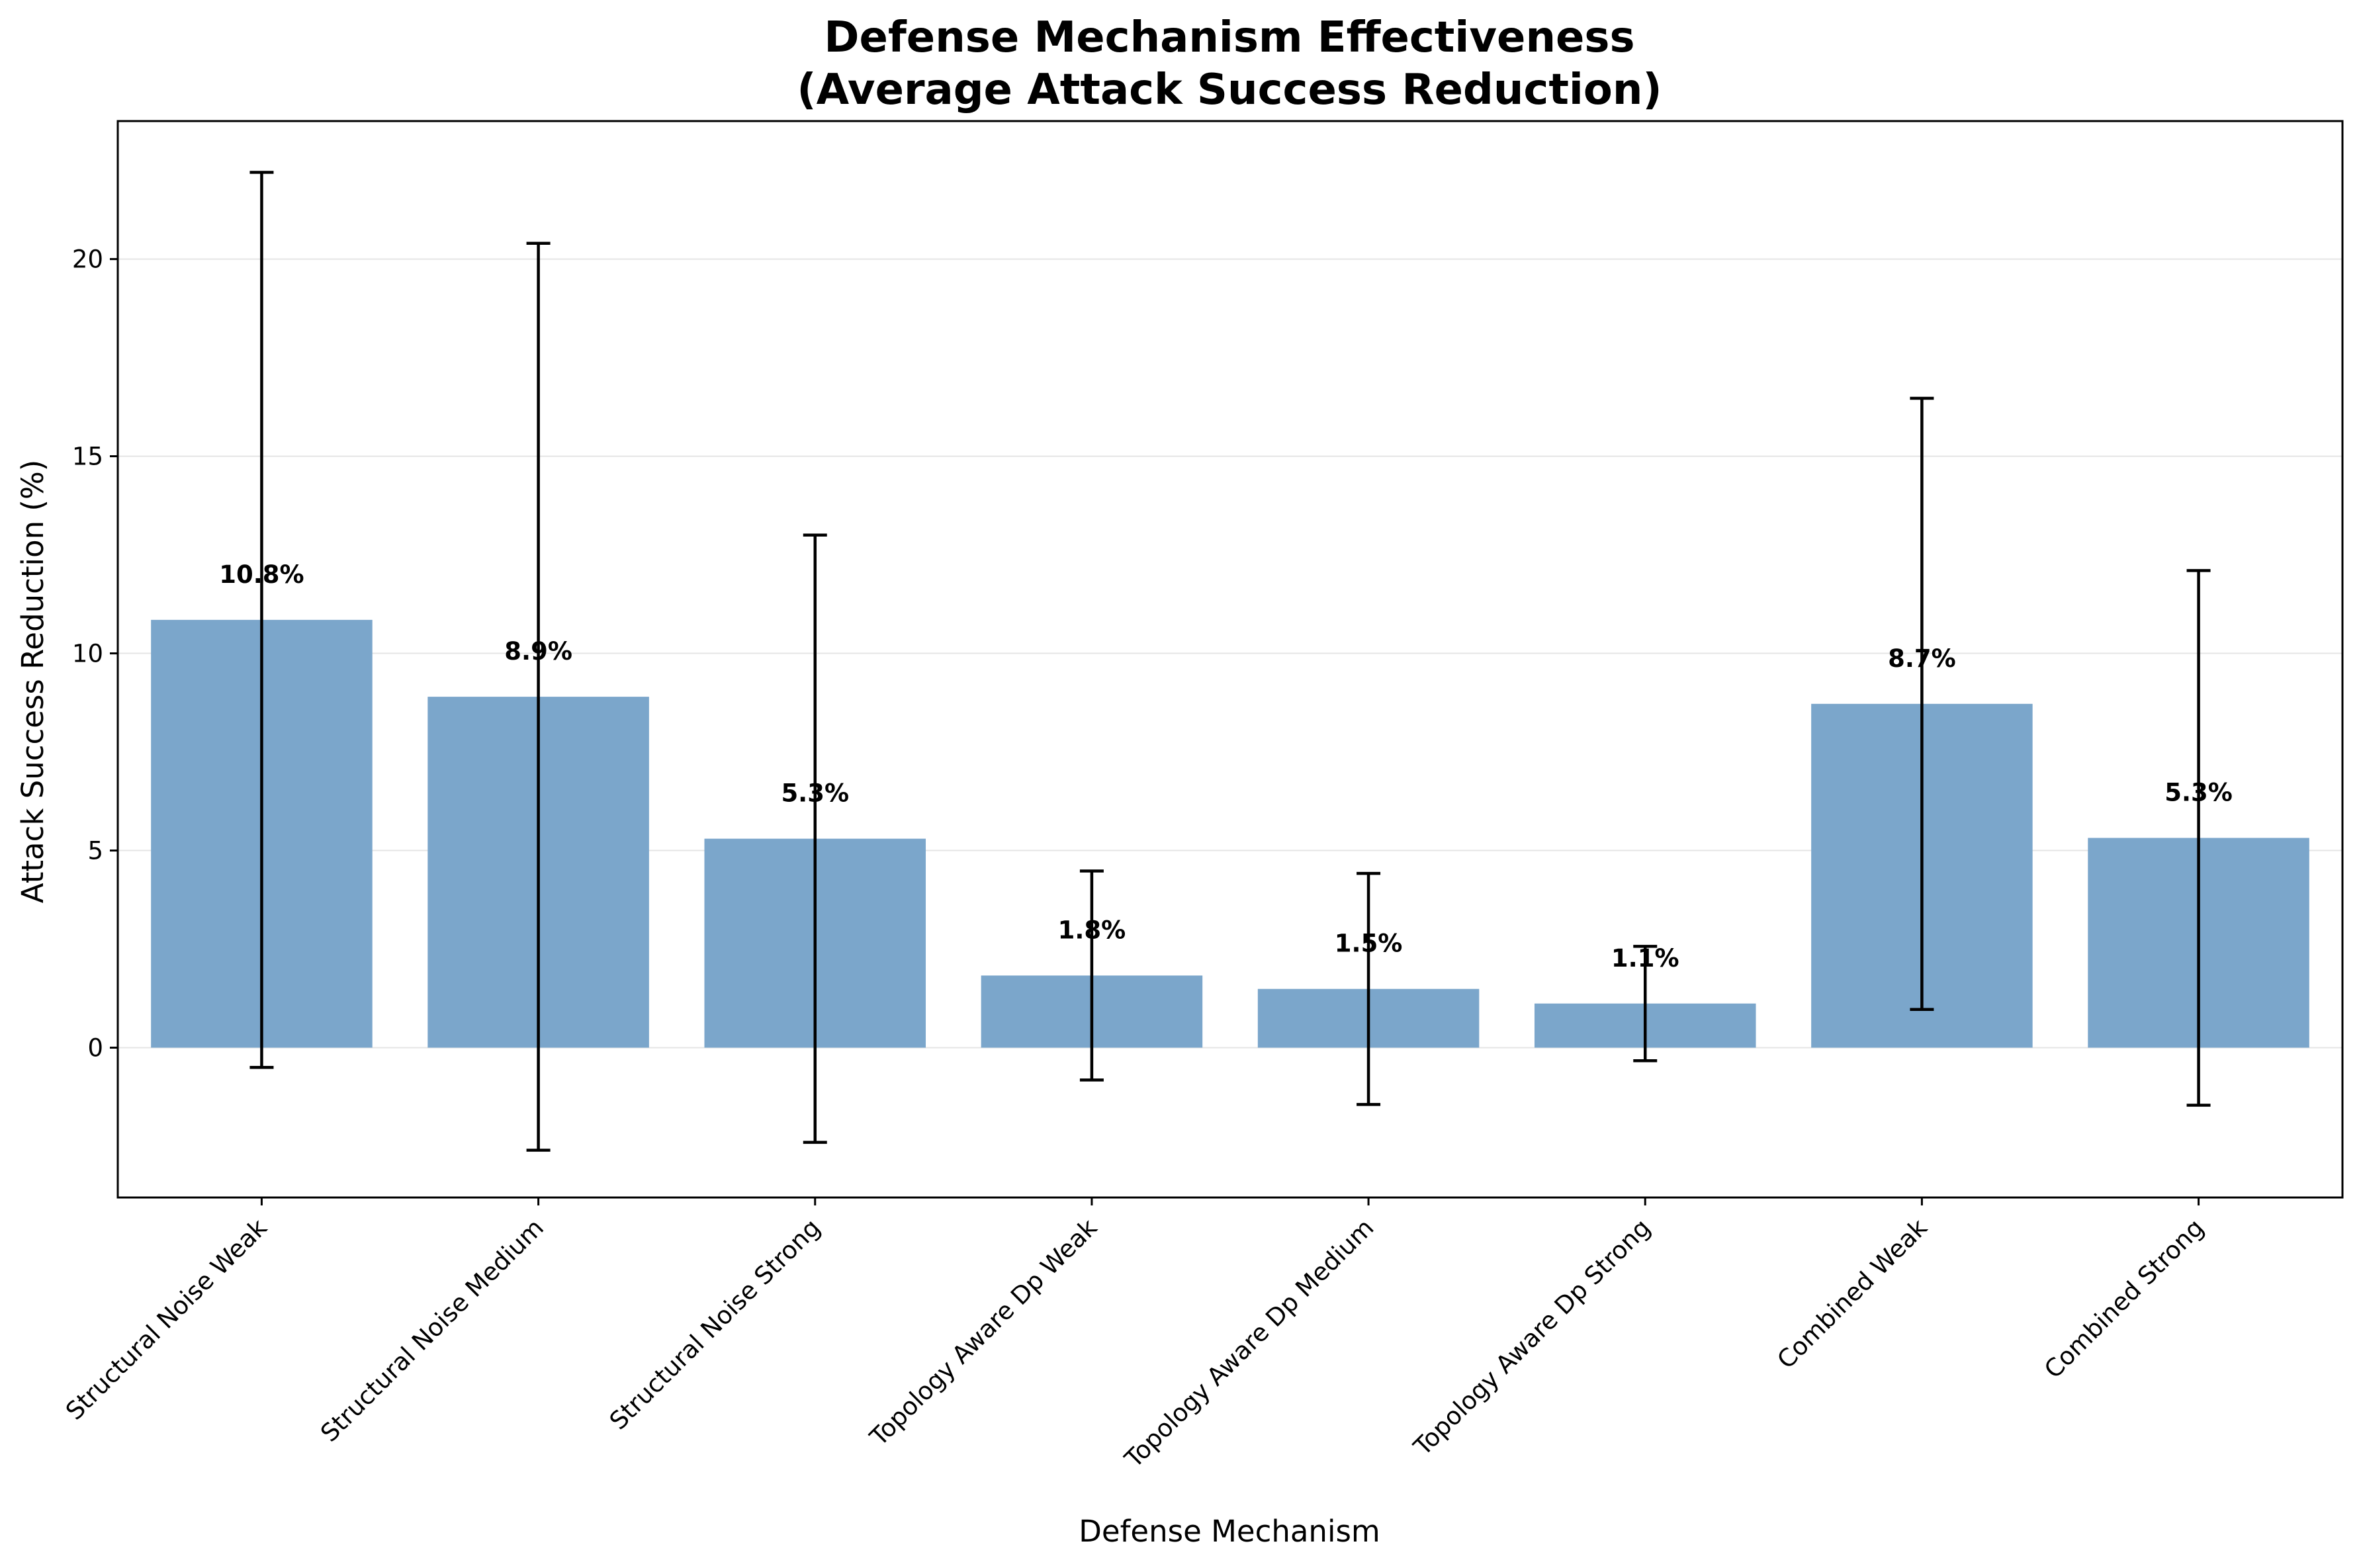 This screenshot has width=2361, height=1568. I want to click on x-tick-label: Topology Aware Dp Medium, so click(1249, 1344).